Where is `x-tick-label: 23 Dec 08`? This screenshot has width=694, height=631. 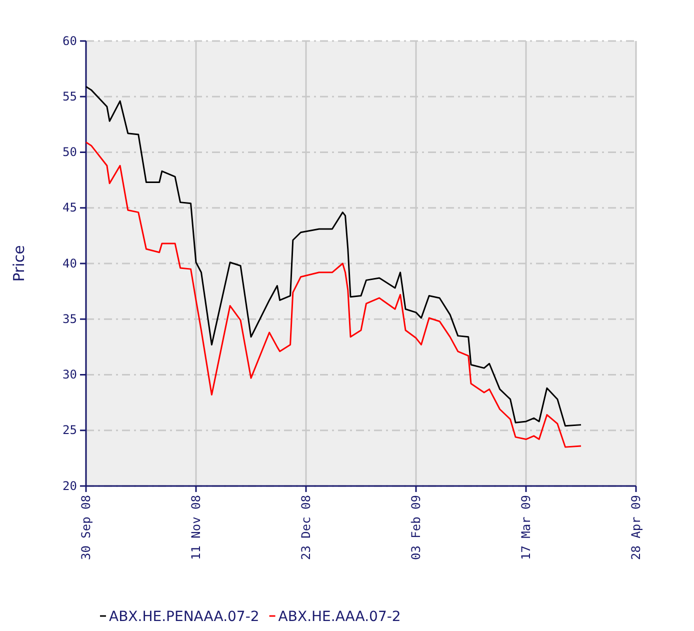
x-tick-label: 23 Dec 08 is located at coordinates (306, 527).